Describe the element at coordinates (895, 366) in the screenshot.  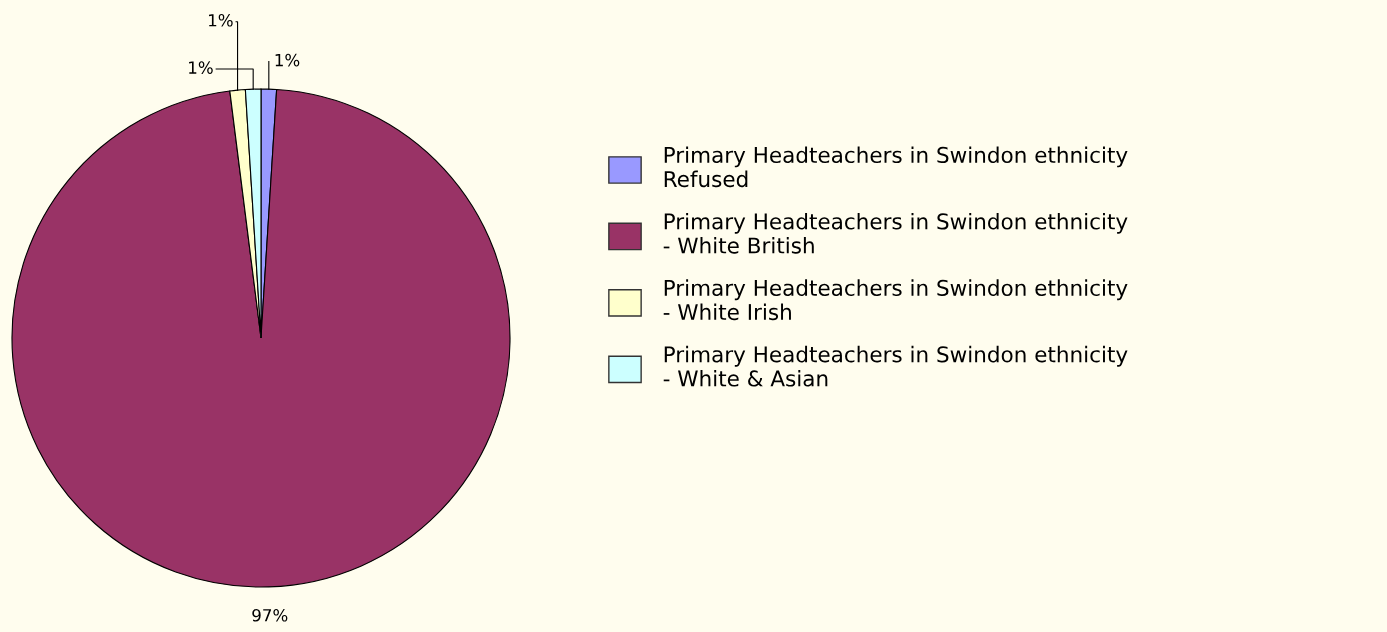
I see `legend-label: Primary Headteachers in Swindon ethnicity - White & Asian` at that location.